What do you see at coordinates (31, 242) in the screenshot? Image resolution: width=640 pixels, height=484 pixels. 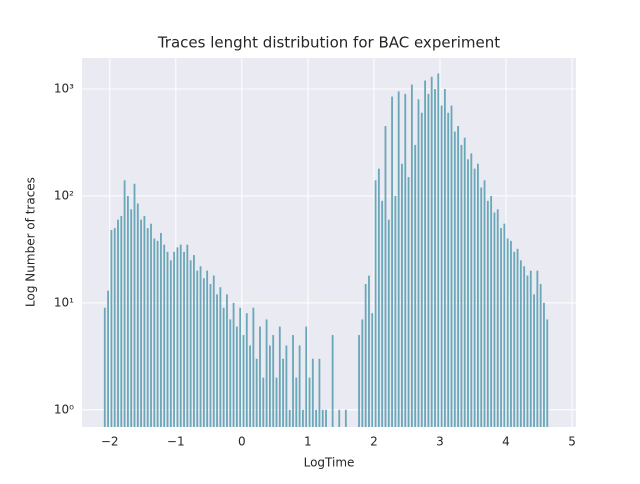 I see `y-axis-label: Log Number of traces` at bounding box center [31, 242].